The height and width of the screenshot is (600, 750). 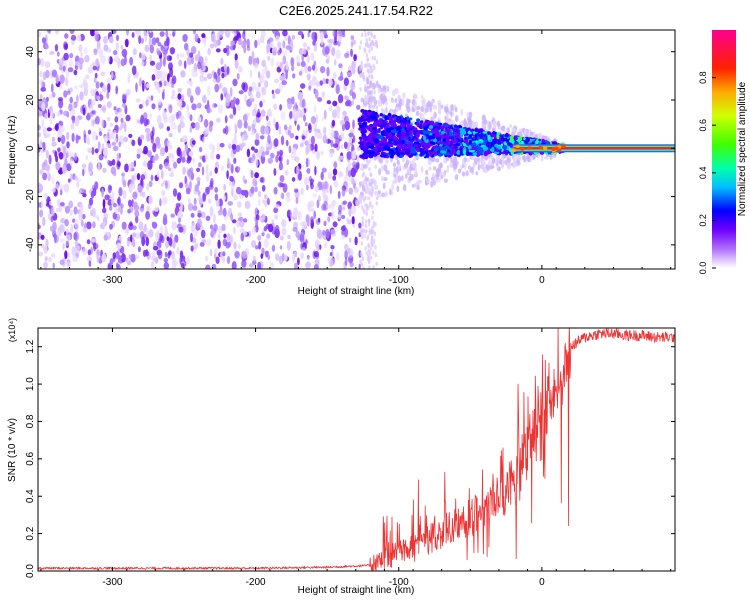 What do you see at coordinates (112, 582) in the screenshot?
I see `x-tick-label: -300` at bounding box center [112, 582].